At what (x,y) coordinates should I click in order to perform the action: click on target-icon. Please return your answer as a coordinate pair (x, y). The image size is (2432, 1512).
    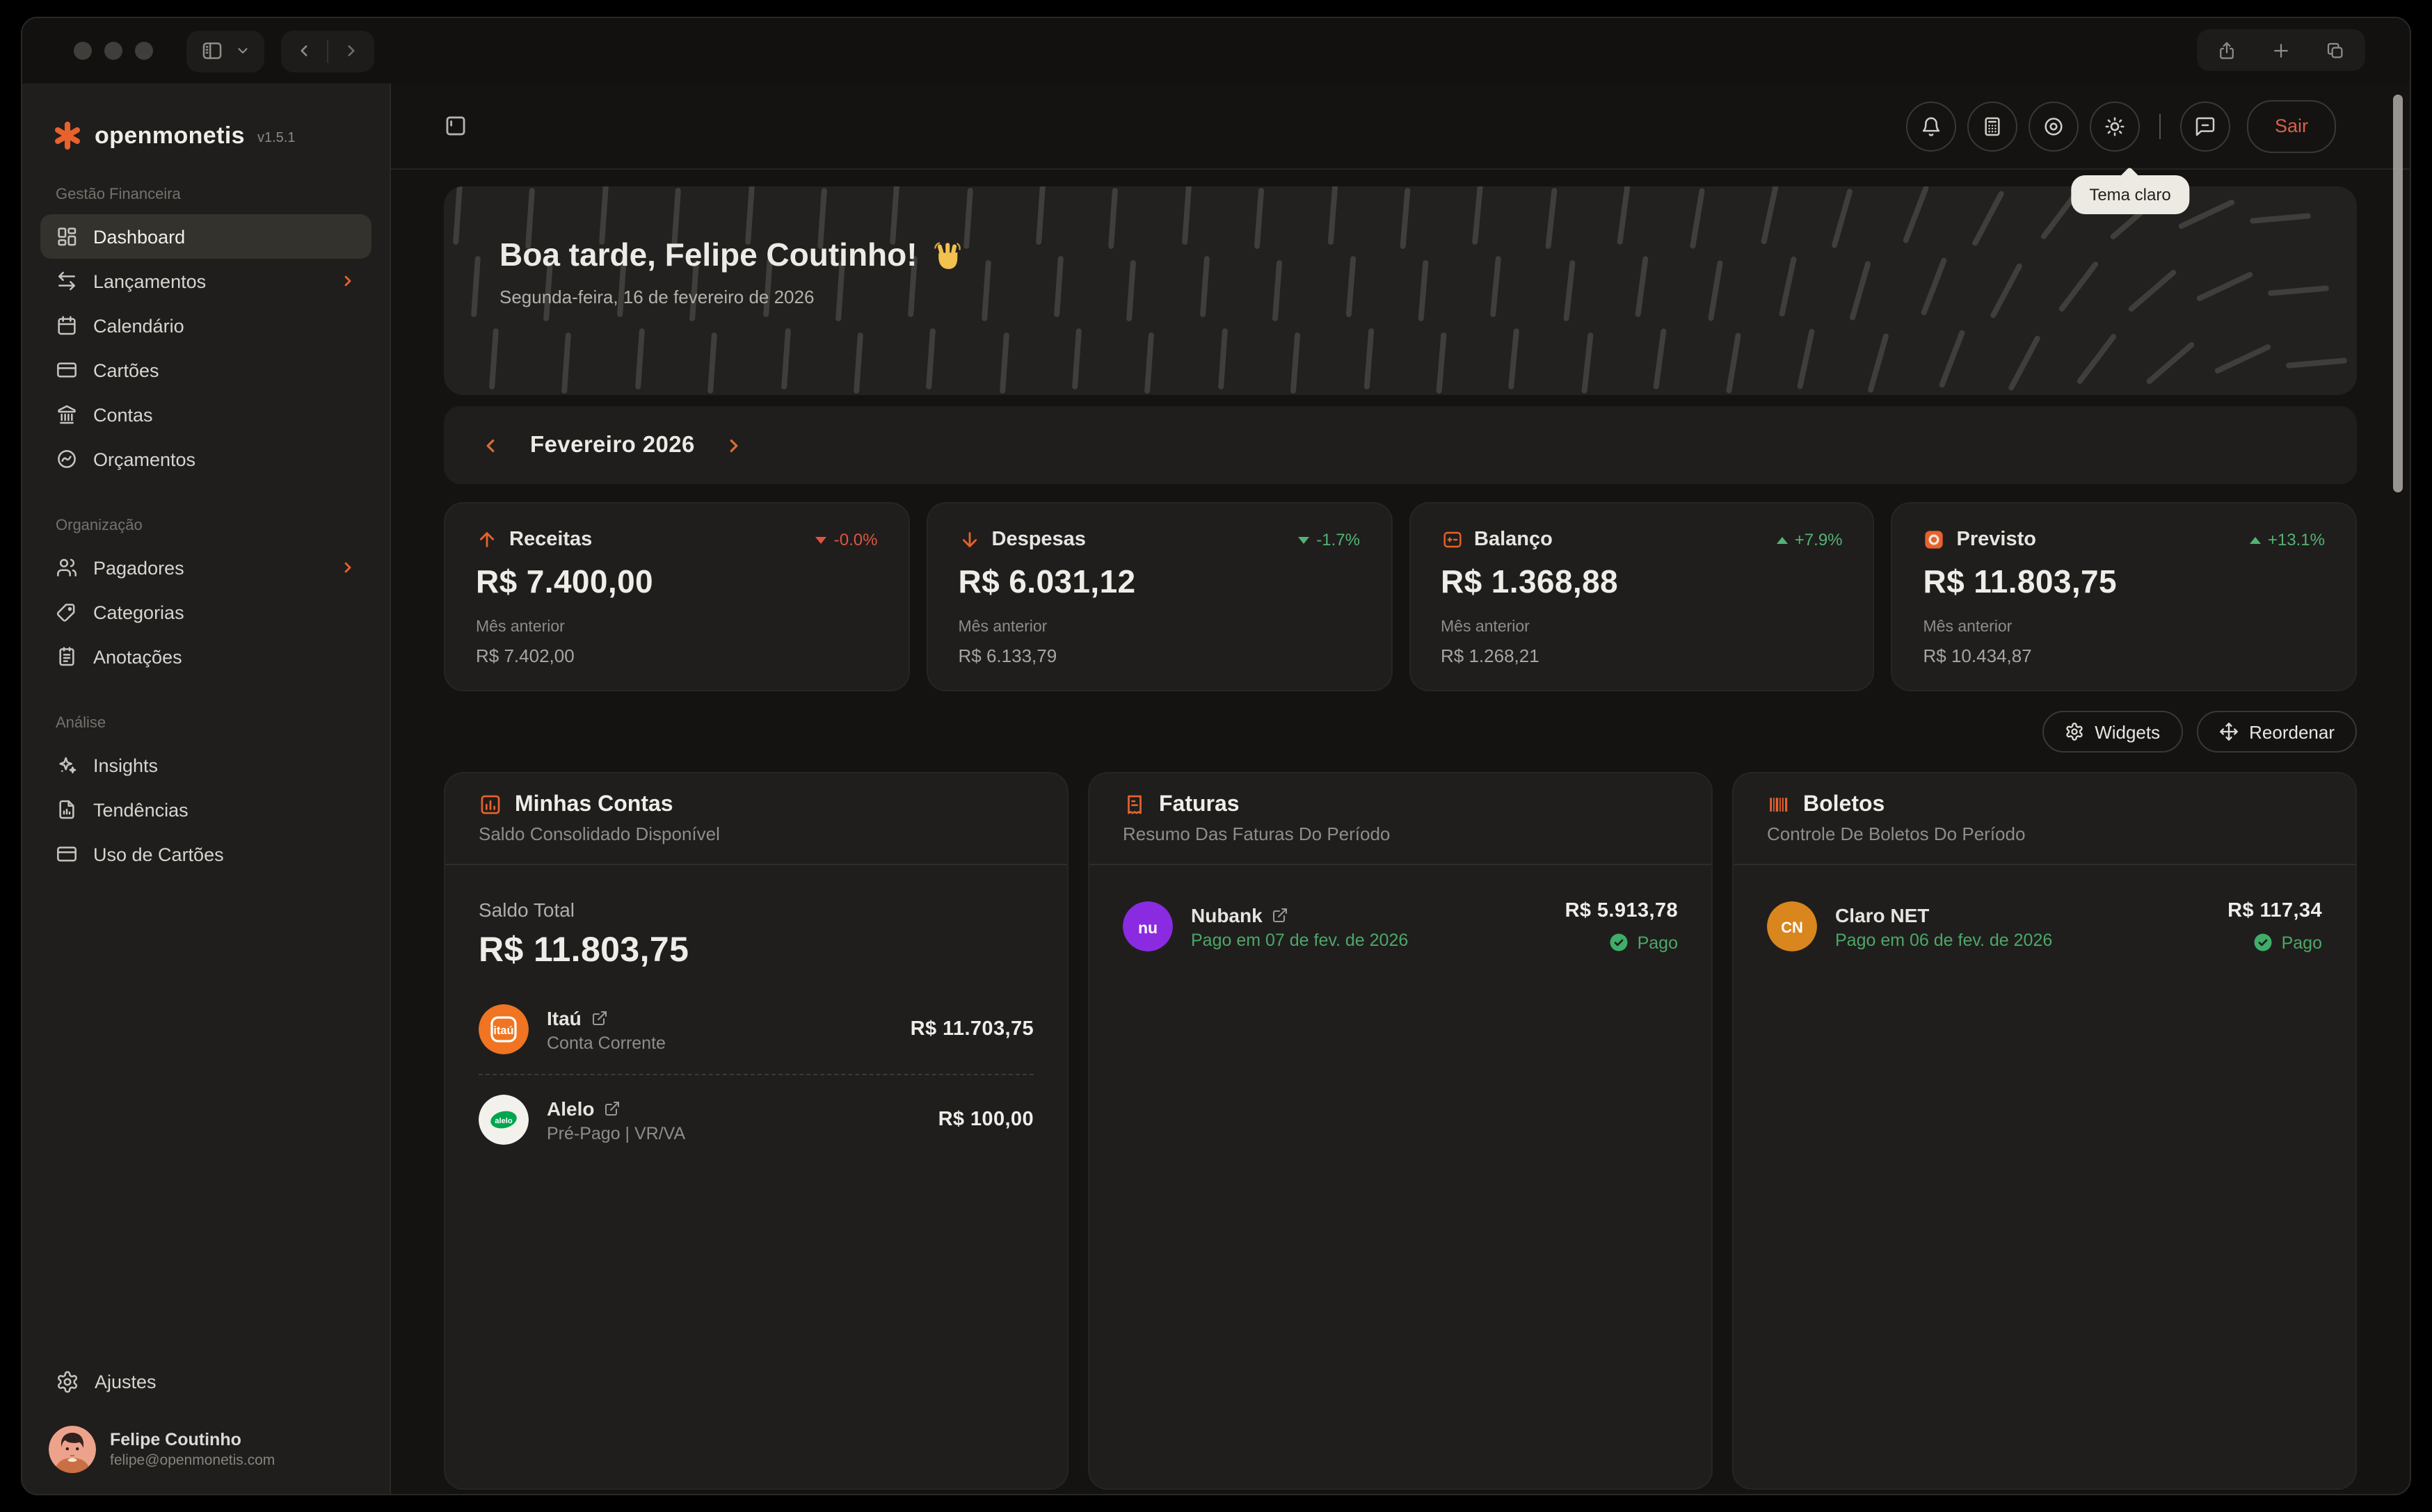
    Looking at the image, I should click on (1934, 540).